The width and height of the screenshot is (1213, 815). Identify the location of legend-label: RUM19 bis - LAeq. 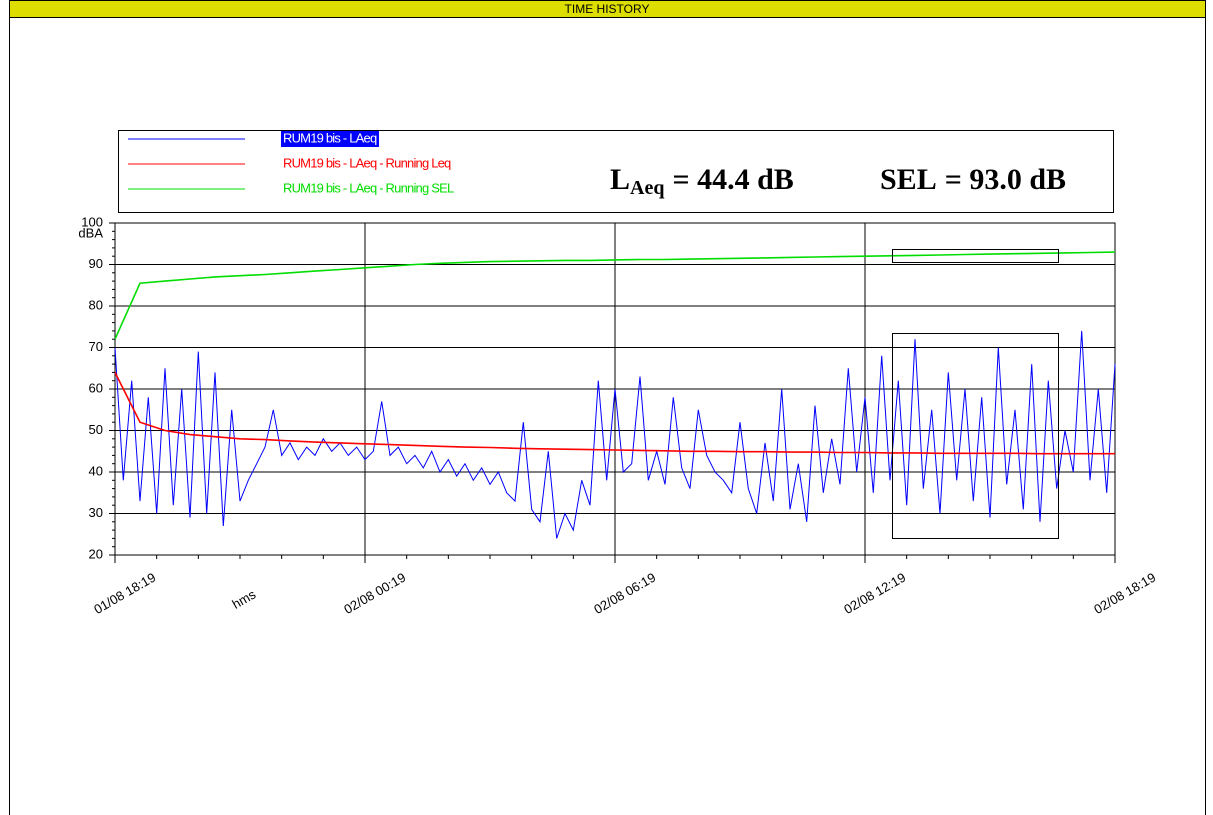
(330, 137).